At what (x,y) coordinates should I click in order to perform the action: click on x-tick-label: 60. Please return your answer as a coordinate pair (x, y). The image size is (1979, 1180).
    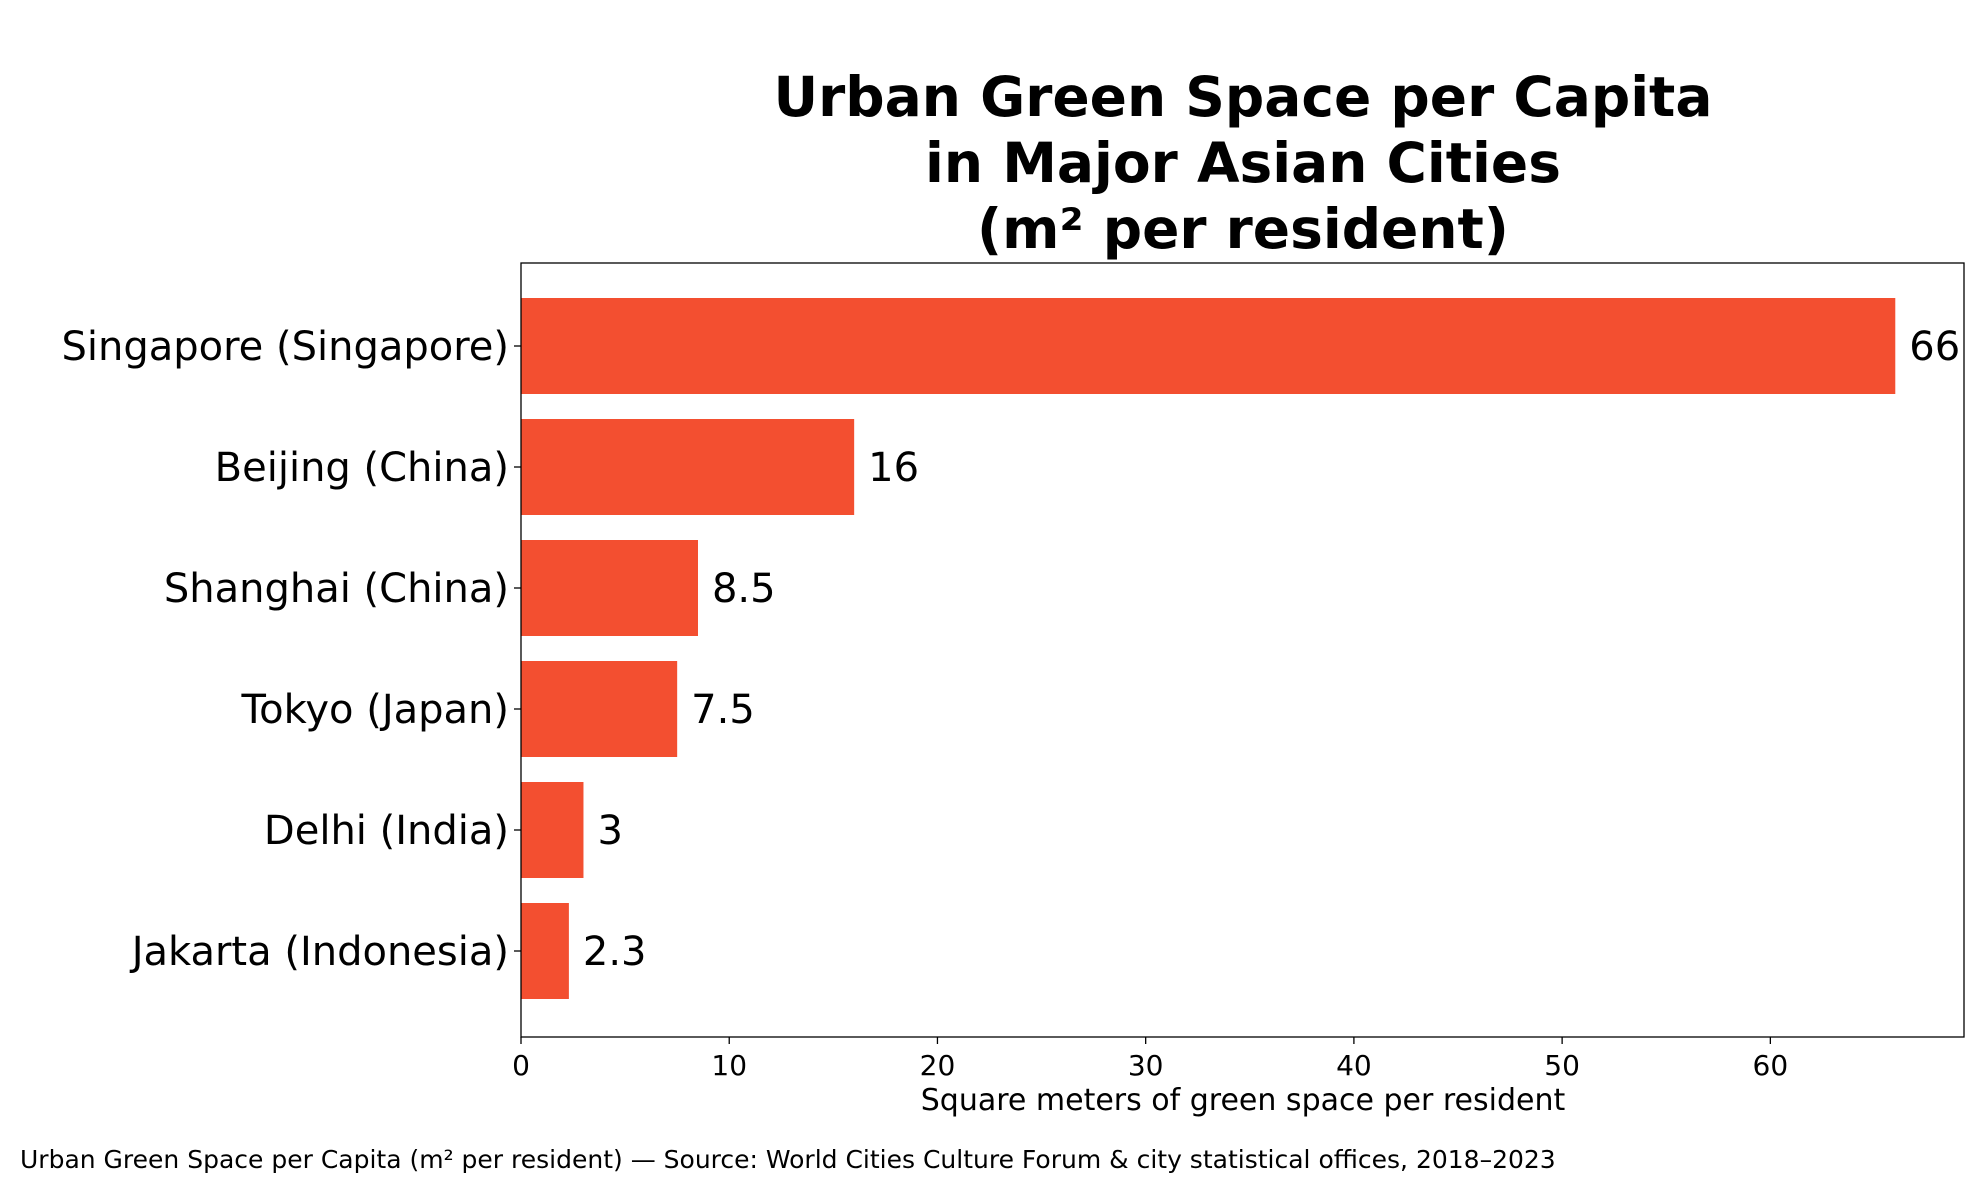
    Looking at the image, I should click on (1771, 1065).